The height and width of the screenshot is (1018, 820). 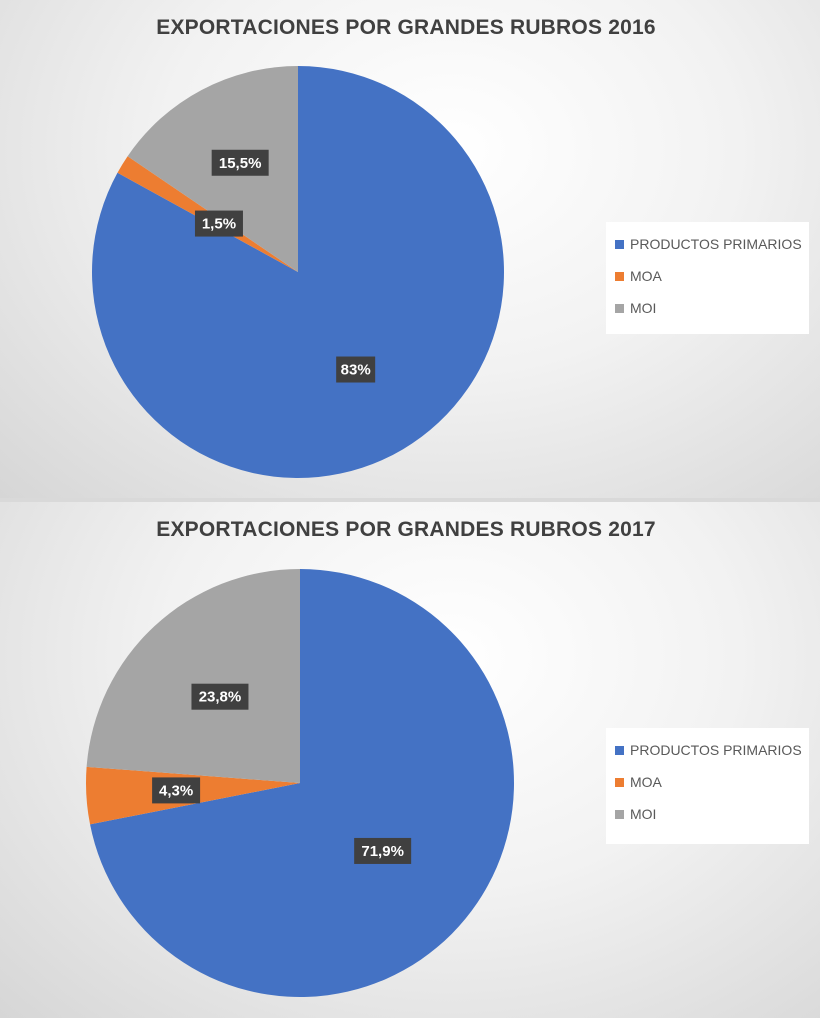 I want to click on data-label-text: 15,5%, so click(x=240, y=163).